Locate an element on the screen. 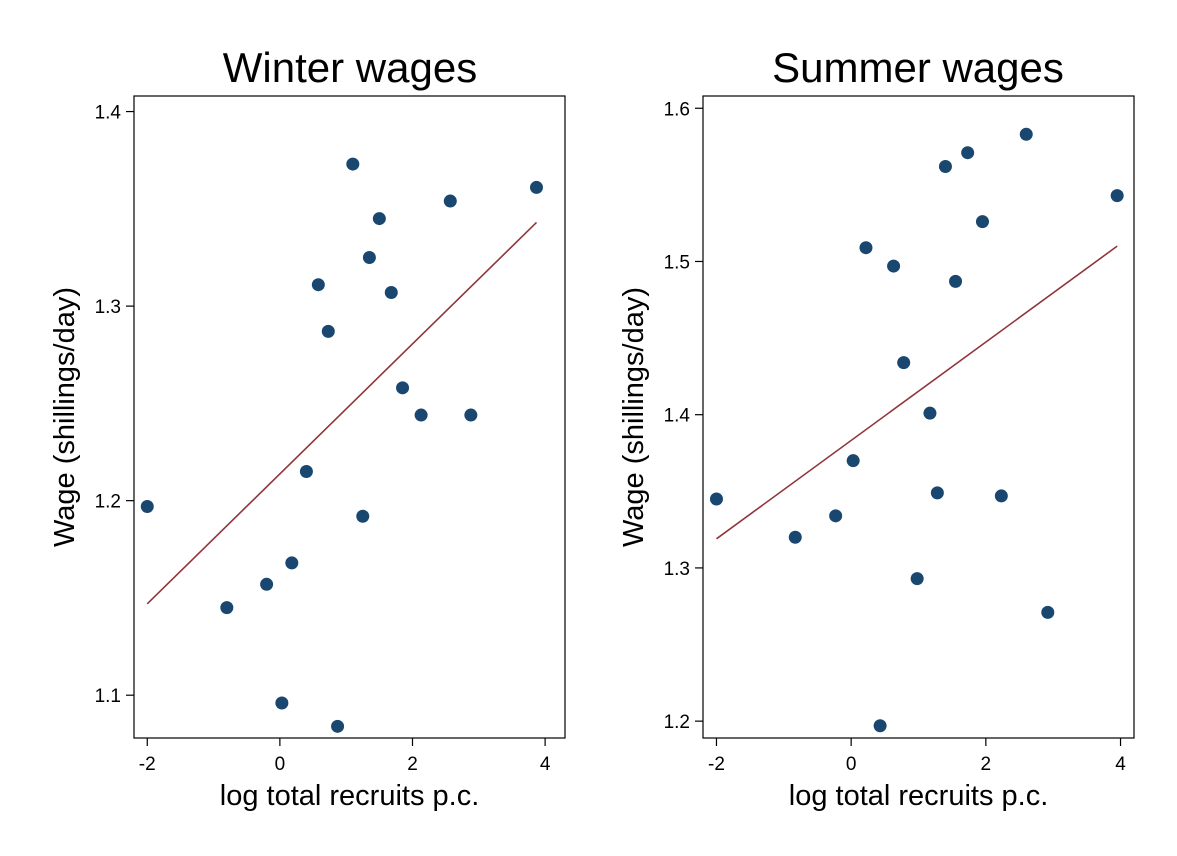 The image size is (1177, 856). chart-title: Winter wages is located at coordinates (350, 67).